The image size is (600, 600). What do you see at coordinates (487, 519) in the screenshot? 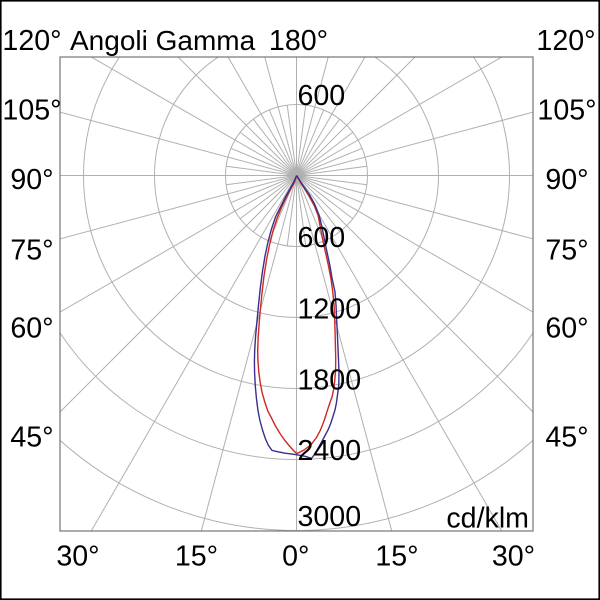
I see `svg-text: cd/klm` at bounding box center [487, 519].